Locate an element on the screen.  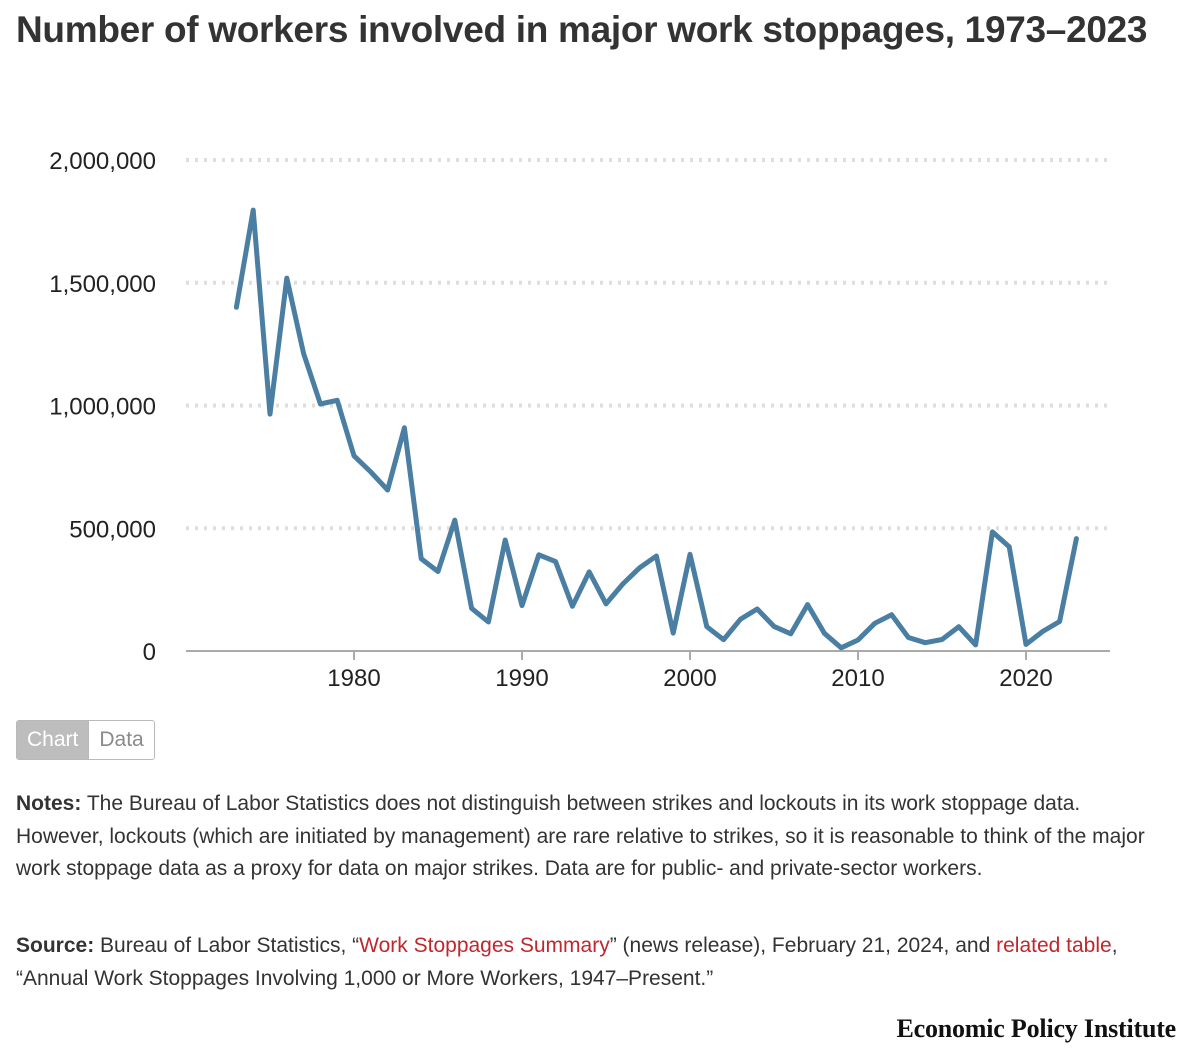
source-text-1: Bureau of Labor Statistics, “ is located at coordinates (230, 945).